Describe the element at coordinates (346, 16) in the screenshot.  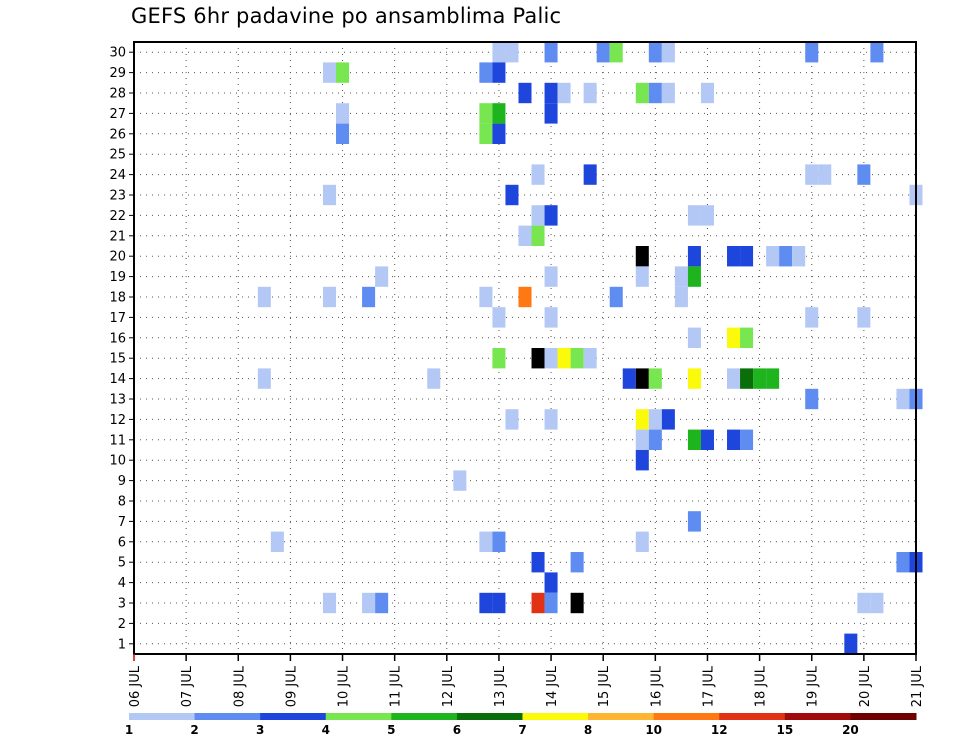
I see `chart-title: GEFS 6hr padavine po ansamblima Palic` at that location.